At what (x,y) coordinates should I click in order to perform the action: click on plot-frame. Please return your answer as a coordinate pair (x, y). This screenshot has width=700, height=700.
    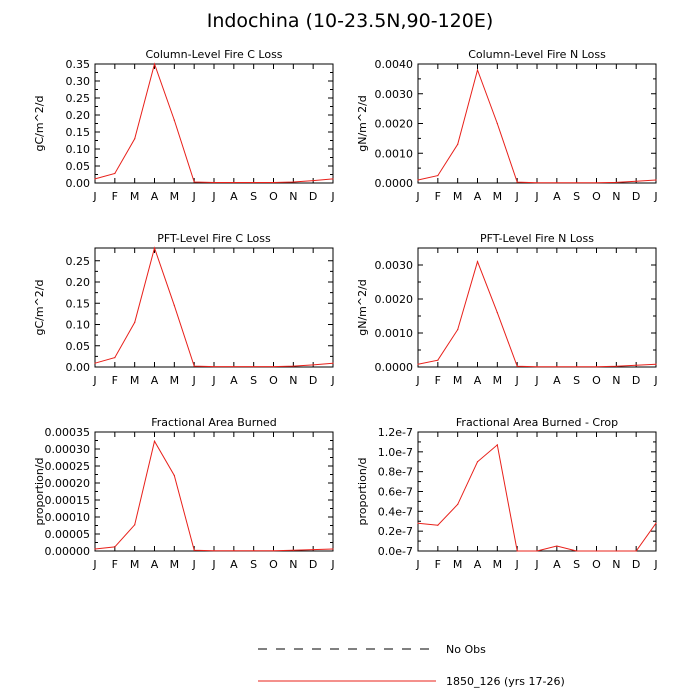
    Looking at the image, I should click on (537, 491).